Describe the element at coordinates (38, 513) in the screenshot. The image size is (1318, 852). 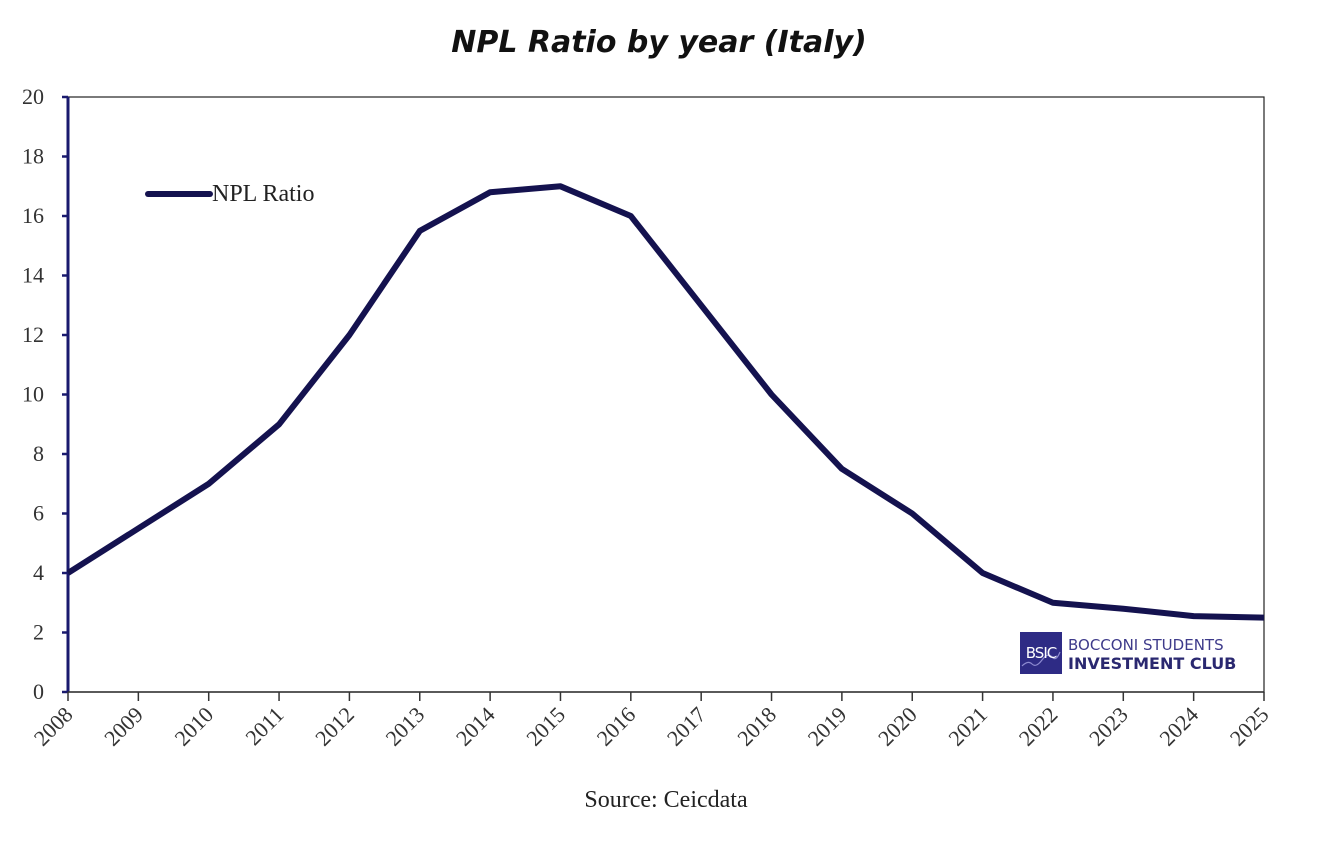
I see `y-tick-label: 6` at that location.